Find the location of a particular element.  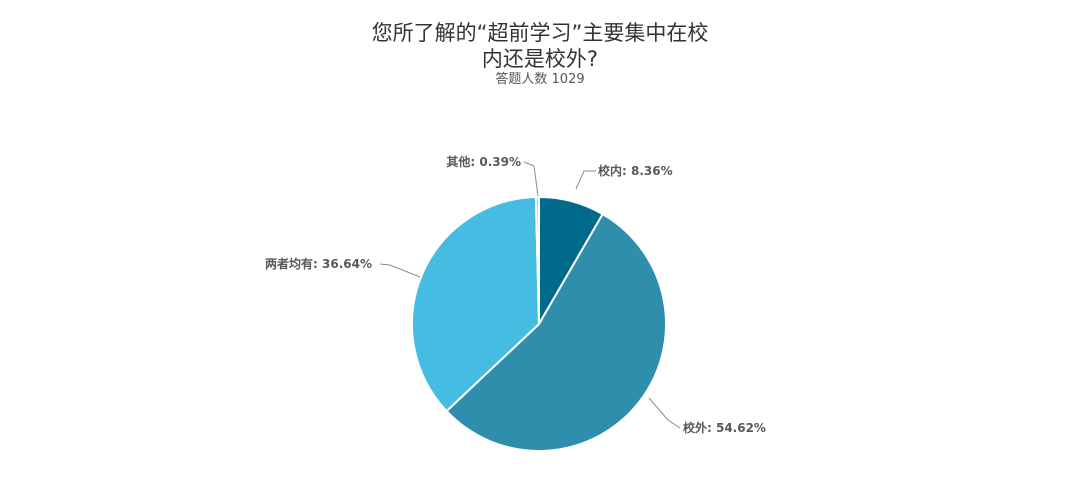

data-label-2: 两者均有: 36.64% is located at coordinates (318, 263).